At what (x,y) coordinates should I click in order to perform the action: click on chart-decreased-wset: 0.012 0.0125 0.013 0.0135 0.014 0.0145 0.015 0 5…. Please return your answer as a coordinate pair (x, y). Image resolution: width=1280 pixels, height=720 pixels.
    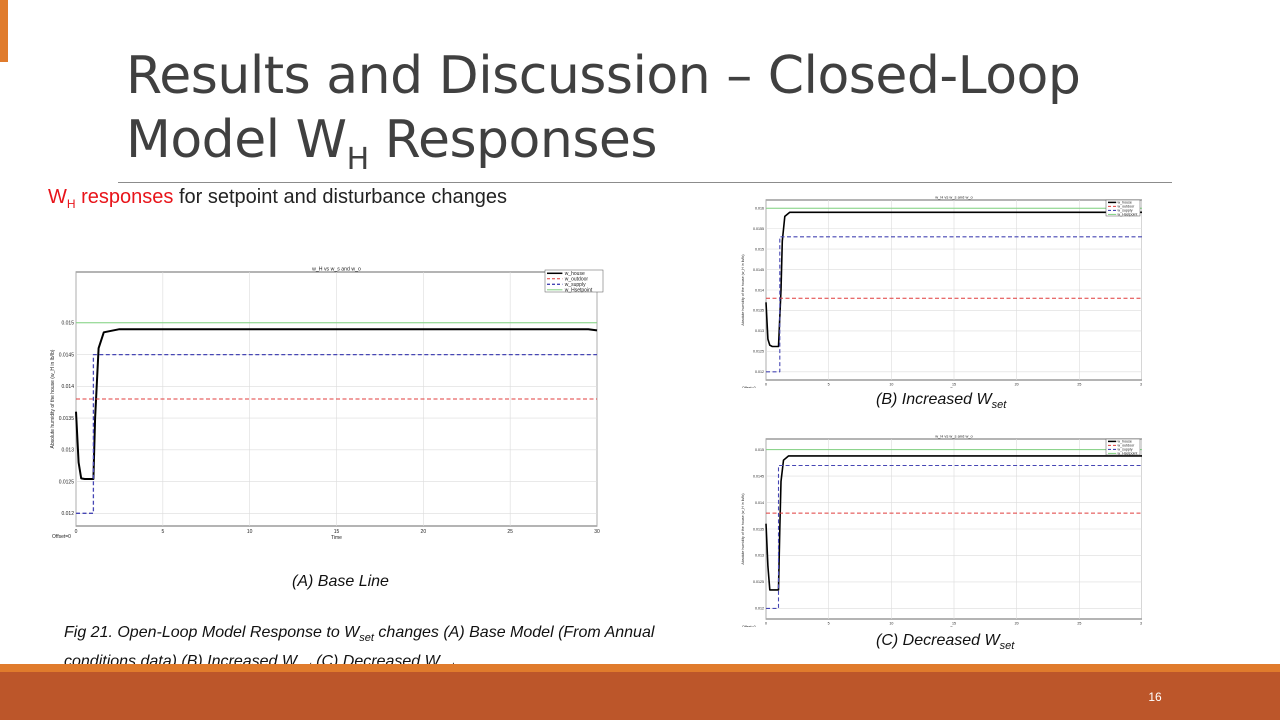
    Looking at the image, I should click on (940, 529).